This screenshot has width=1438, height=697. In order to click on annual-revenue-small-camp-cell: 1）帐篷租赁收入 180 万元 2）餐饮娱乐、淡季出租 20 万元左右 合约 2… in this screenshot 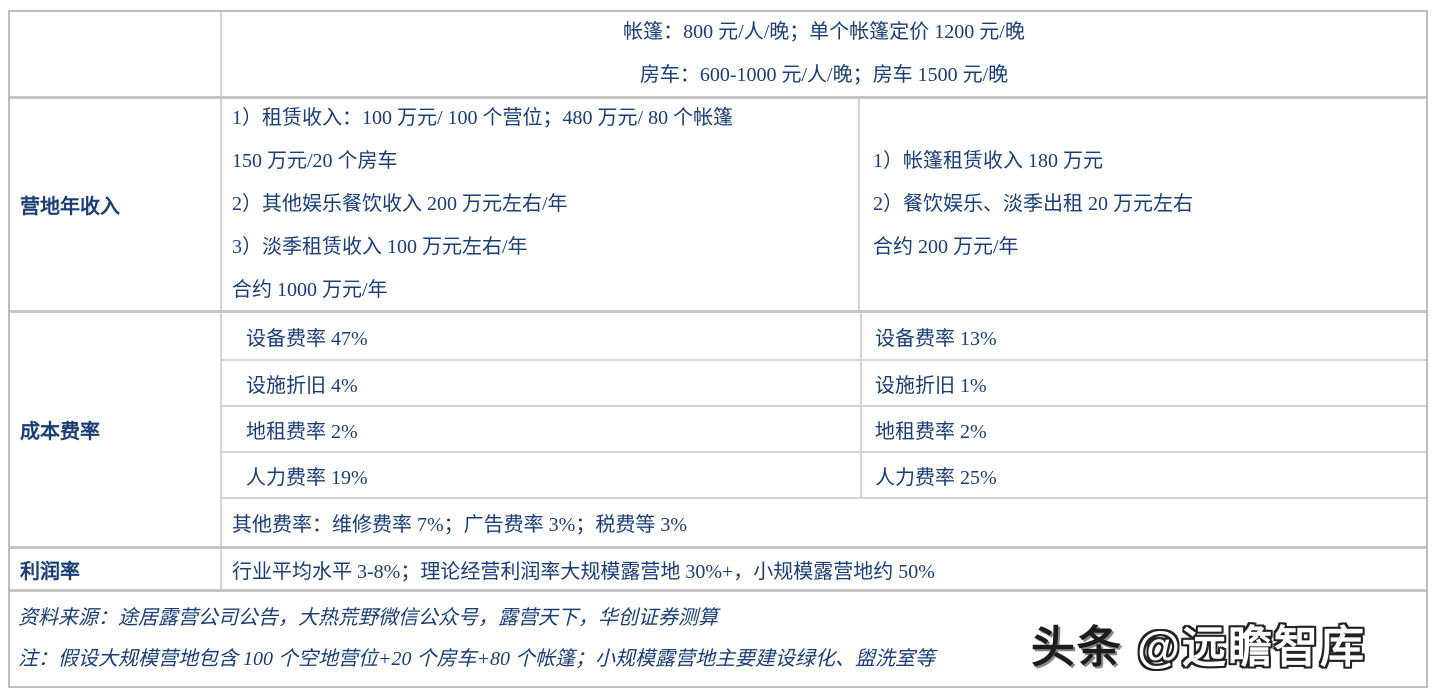, I will do `click(1142, 204)`.